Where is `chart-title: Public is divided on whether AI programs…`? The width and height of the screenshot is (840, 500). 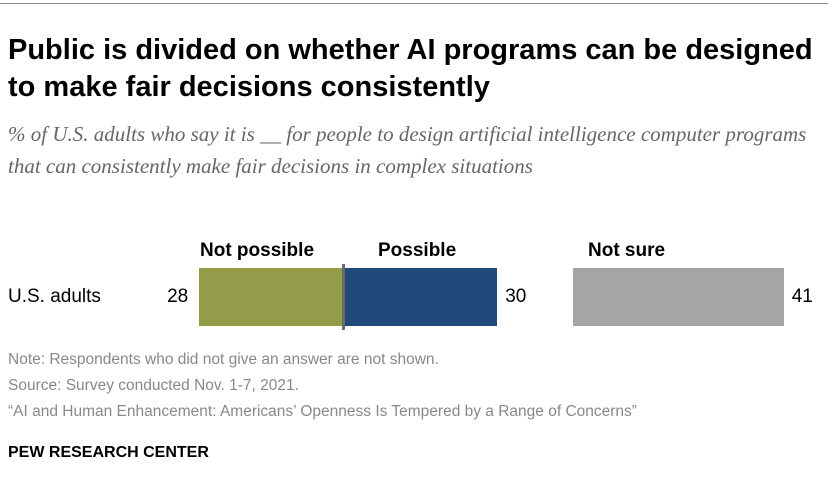
chart-title: Public is divided on whether AI programs… is located at coordinates (410, 68).